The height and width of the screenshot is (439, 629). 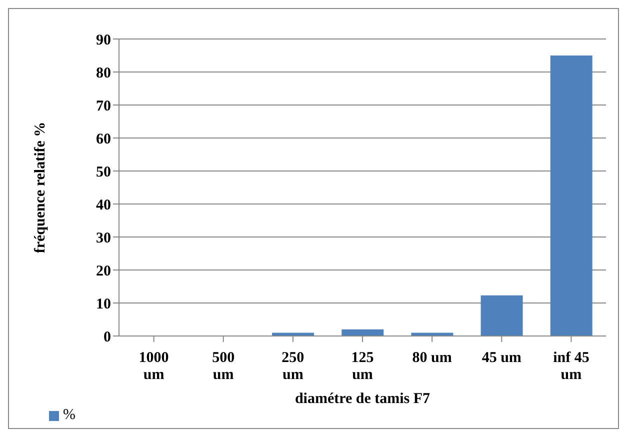 What do you see at coordinates (153, 366) in the screenshot?
I see `x-tick-label: 1000 um` at bounding box center [153, 366].